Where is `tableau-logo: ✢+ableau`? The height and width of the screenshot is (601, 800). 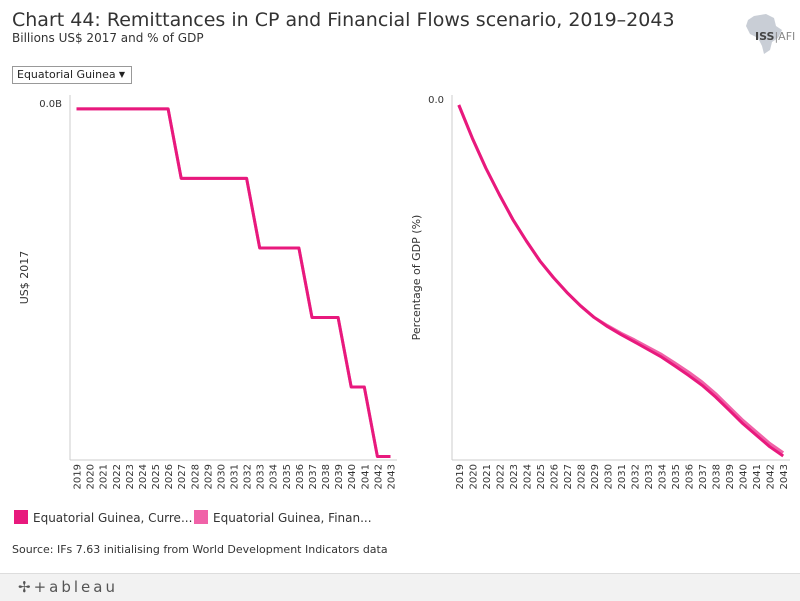 tableau-logo: ✢+ableau is located at coordinates (68, 587).